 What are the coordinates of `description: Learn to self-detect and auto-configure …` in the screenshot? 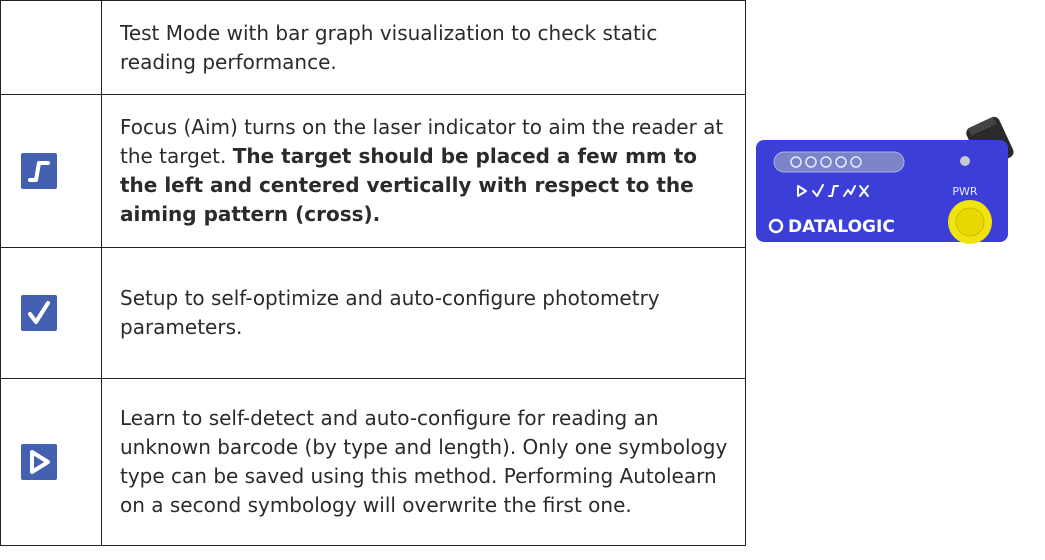 It's located at (424, 461).